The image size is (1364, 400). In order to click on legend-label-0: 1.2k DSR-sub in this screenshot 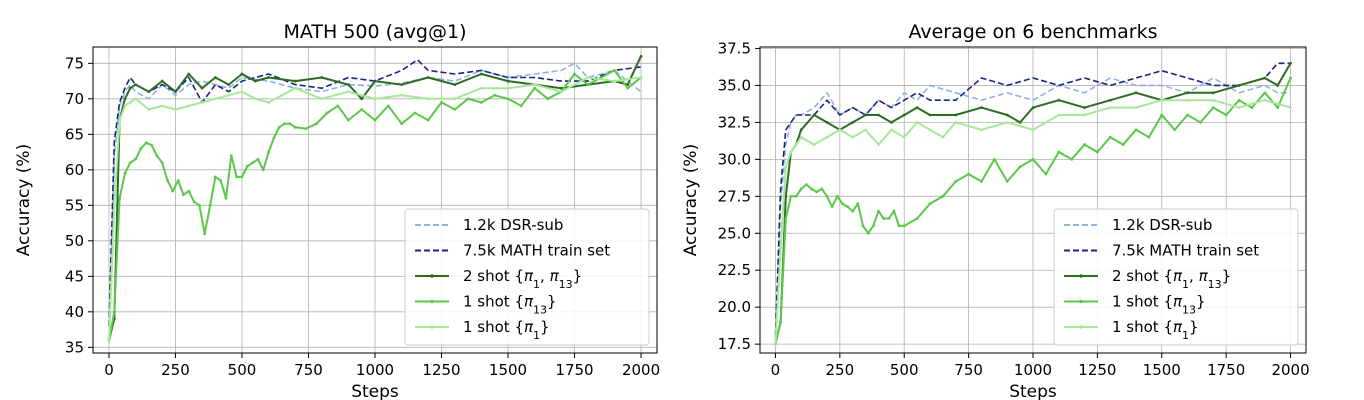, I will do `click(1162, 225)`.